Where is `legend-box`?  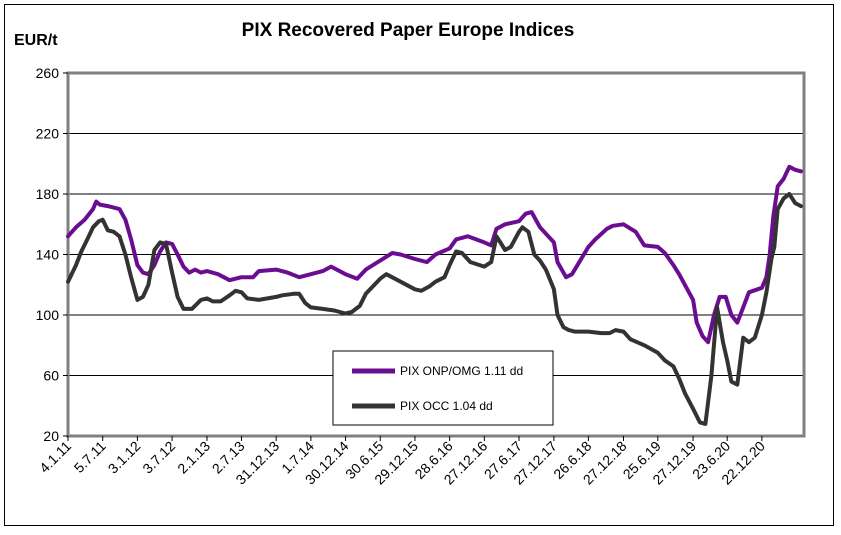 legend-box is located at coordinates (443, 388).